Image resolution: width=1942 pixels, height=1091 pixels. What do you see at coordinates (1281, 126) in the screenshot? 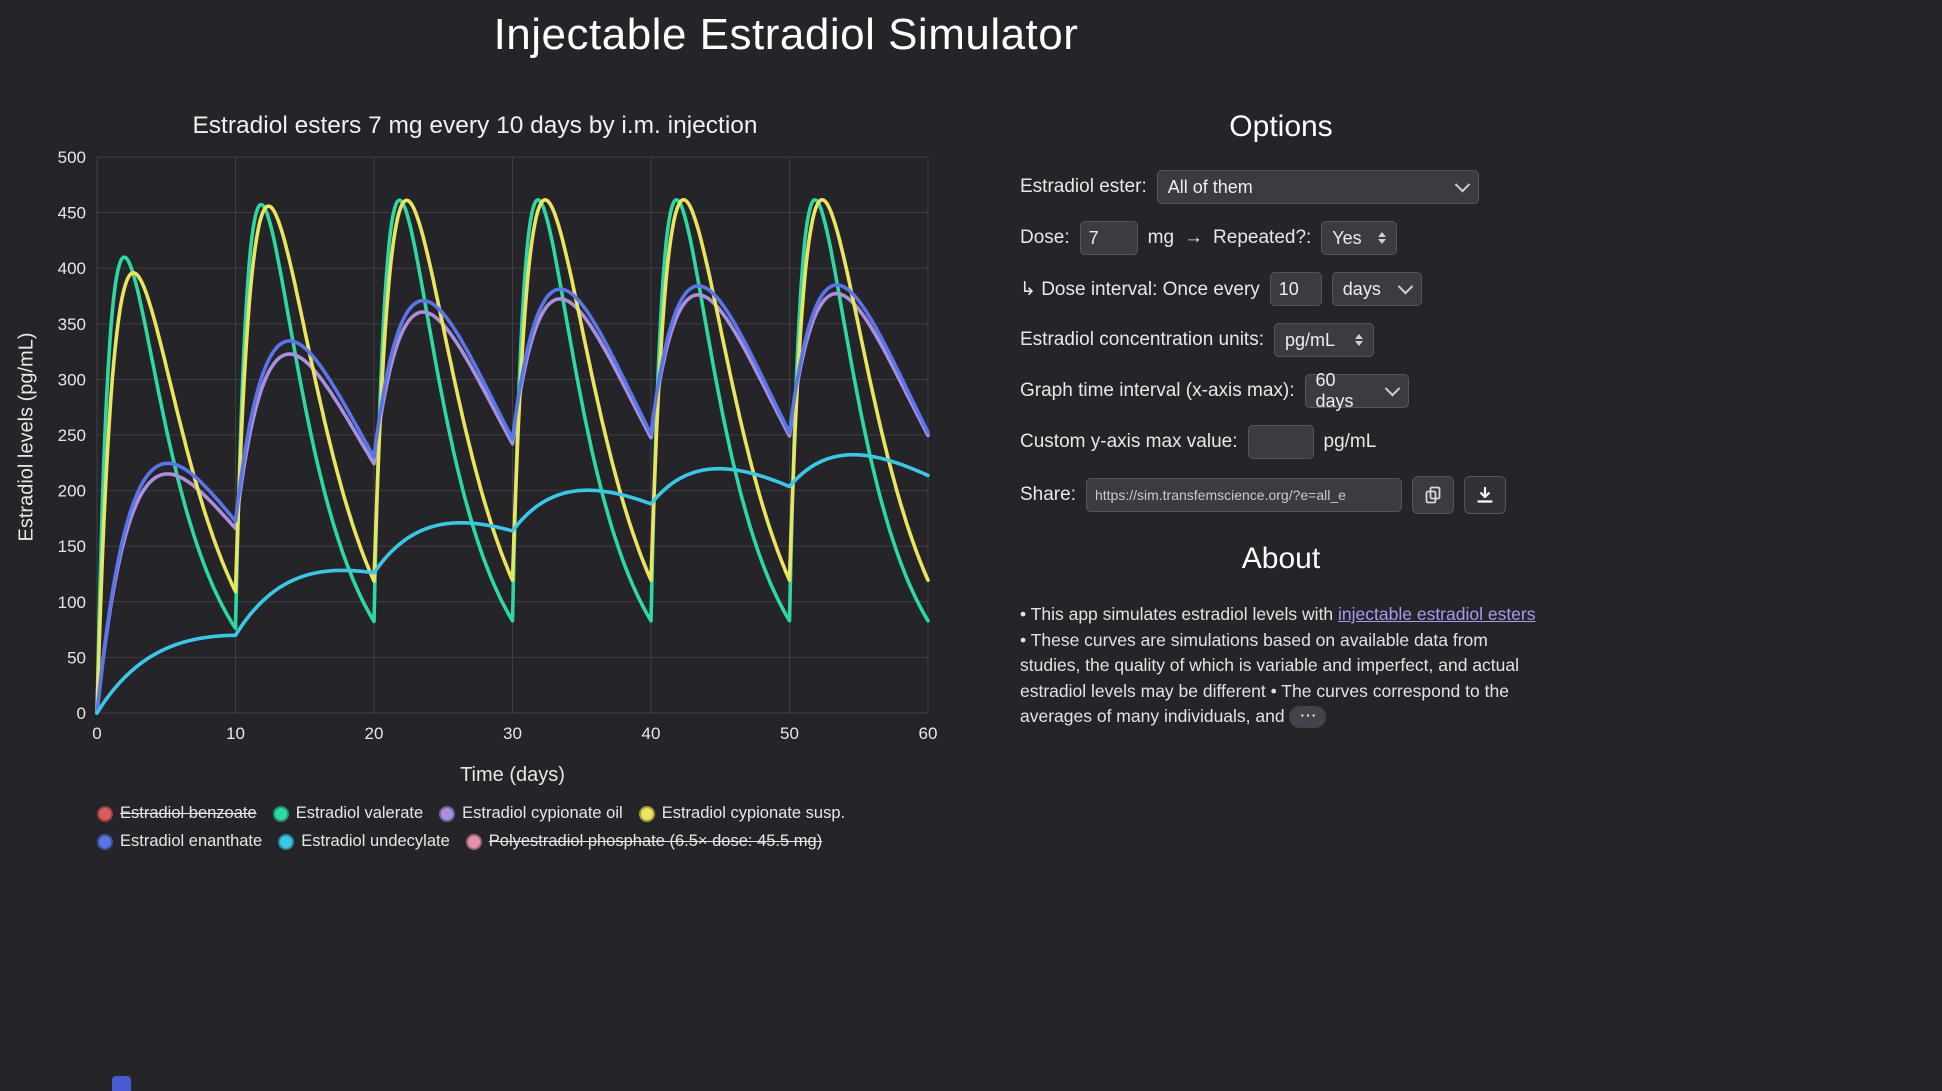
I see `options-heading: Options` at bounding box center [1281, 126].